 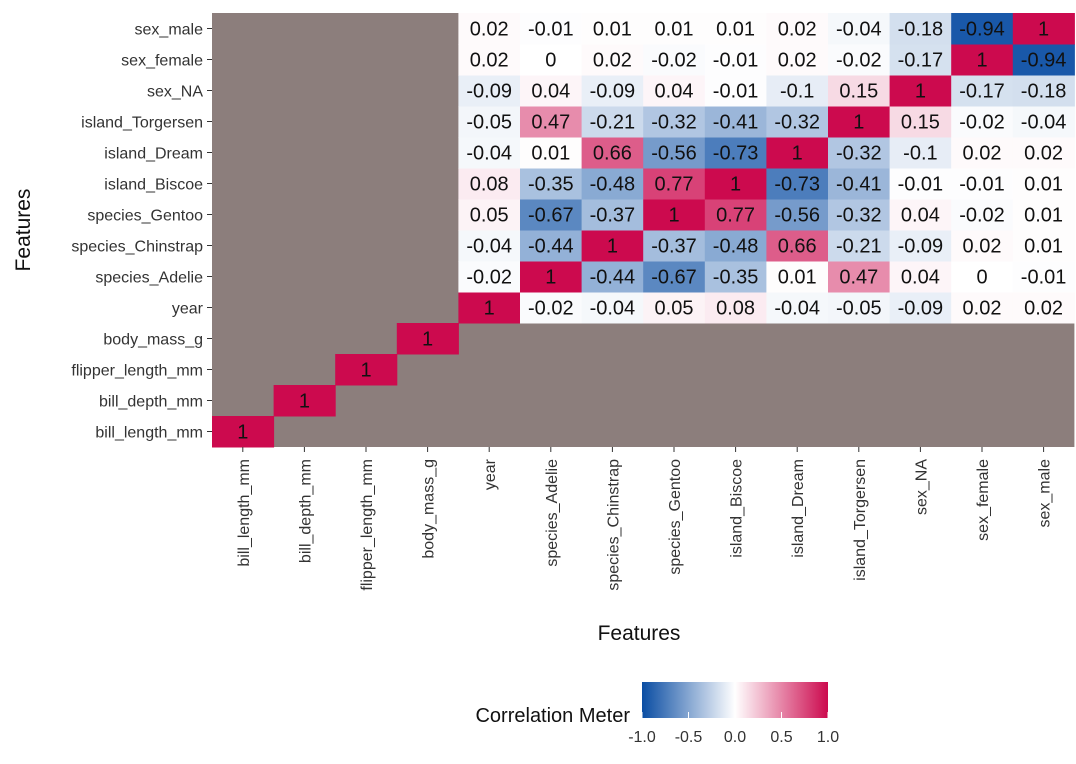 I want to click on heatmap-cell-label: -0.67, so click(x=674, y=278).